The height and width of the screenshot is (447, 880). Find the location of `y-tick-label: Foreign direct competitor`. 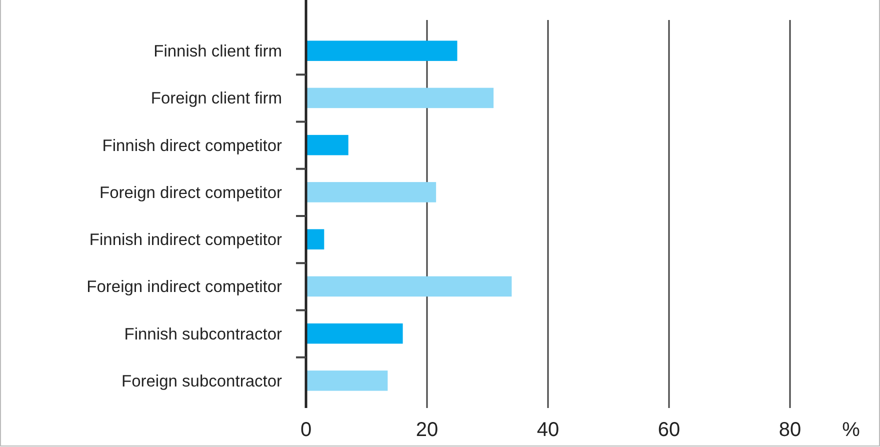

y-tick-label: Foreign direct competitor is located at coordinates (191, 193).